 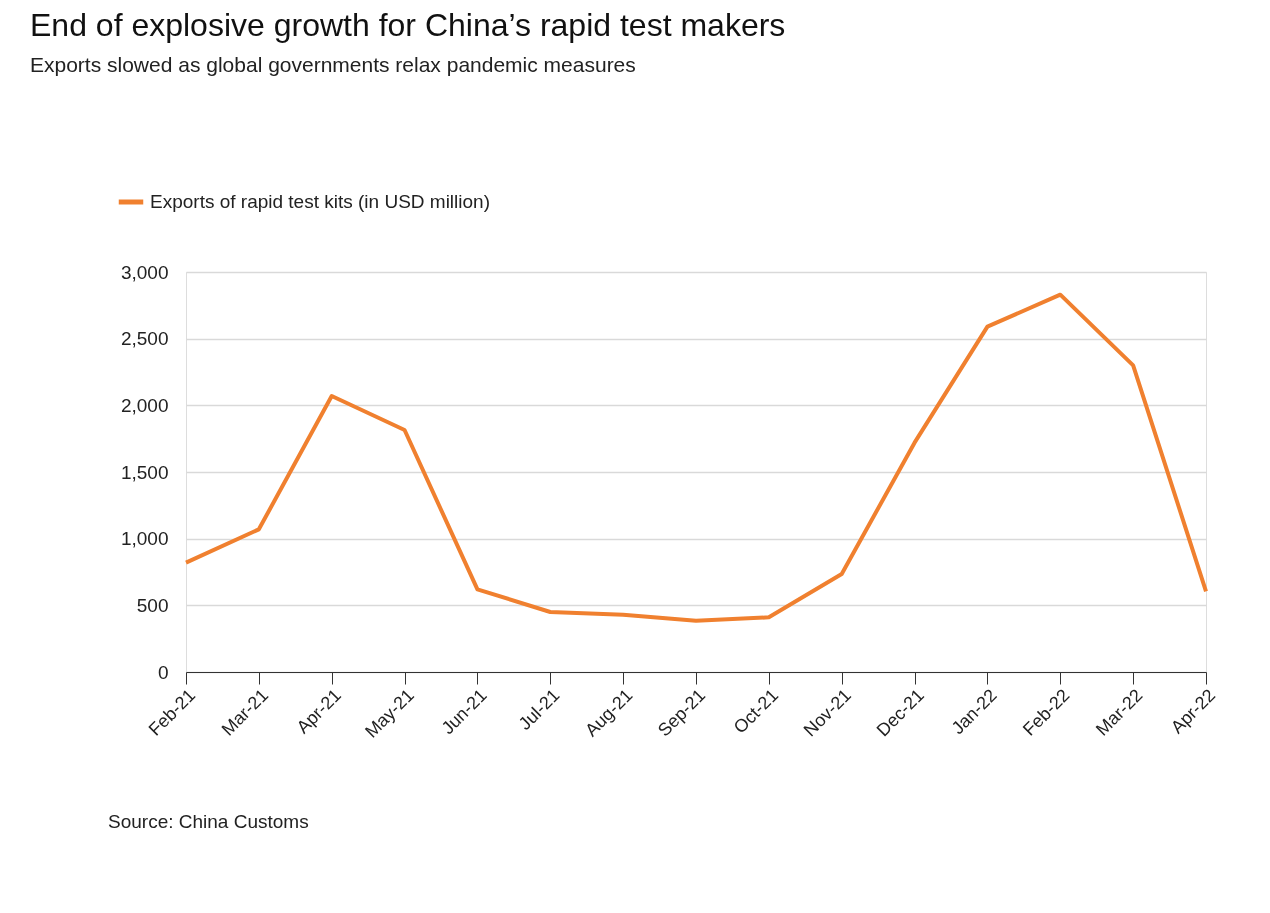 I want to click on chart-subtitle: Exports slowed as global governments relax pandemic measures, so click(x=333, y=64).